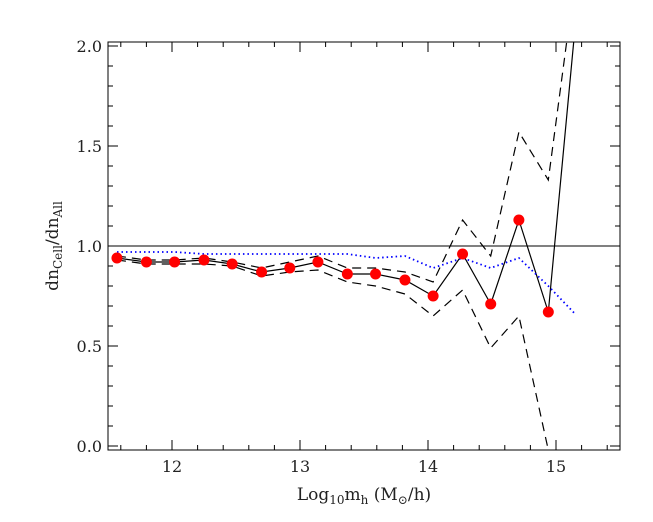  I want to click on x-label-part-d: /h), so click(419, 495).